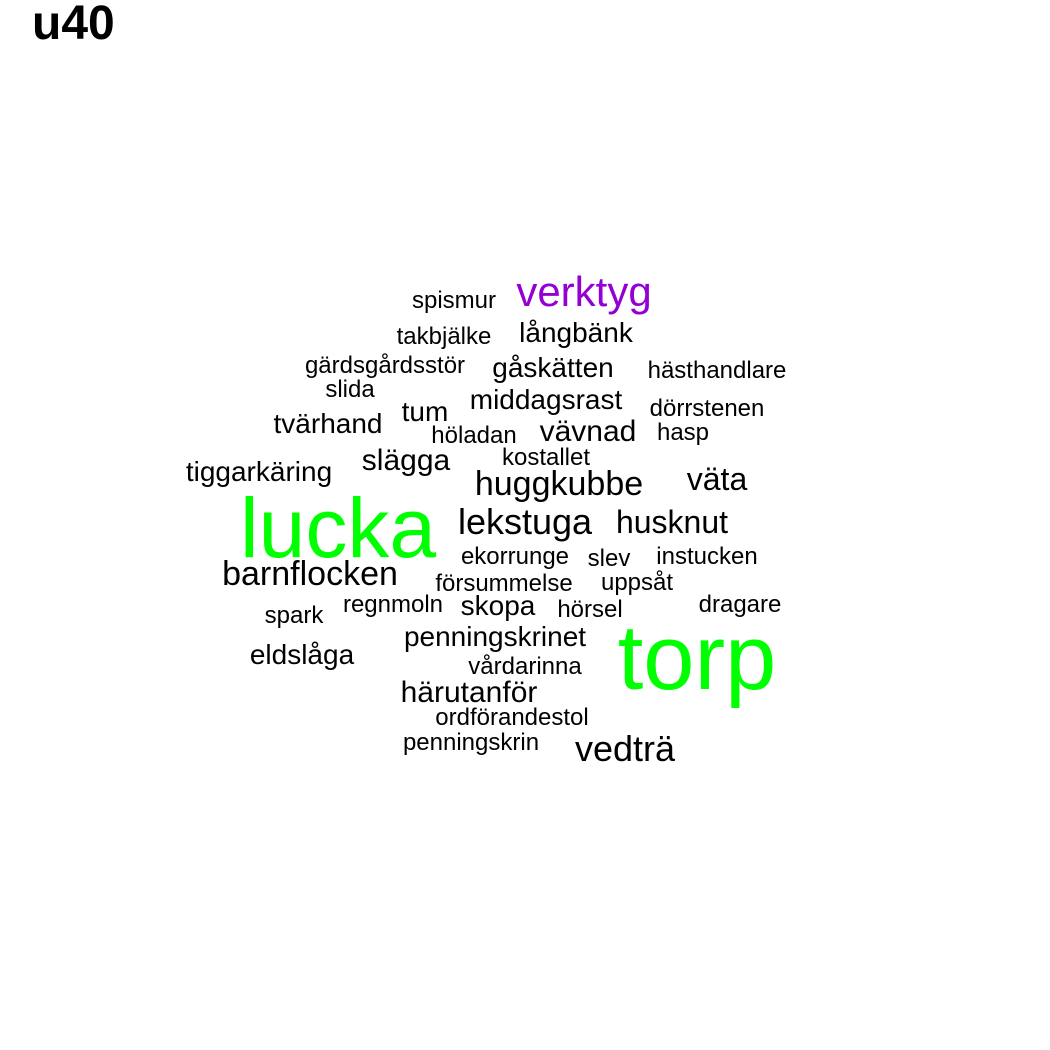 Image resolution: width=1050 pixels, height=1050 pixels. Describe the element at coordinates (672, 522) in the screenshot. I see `word-husknut: husknut` at that location.